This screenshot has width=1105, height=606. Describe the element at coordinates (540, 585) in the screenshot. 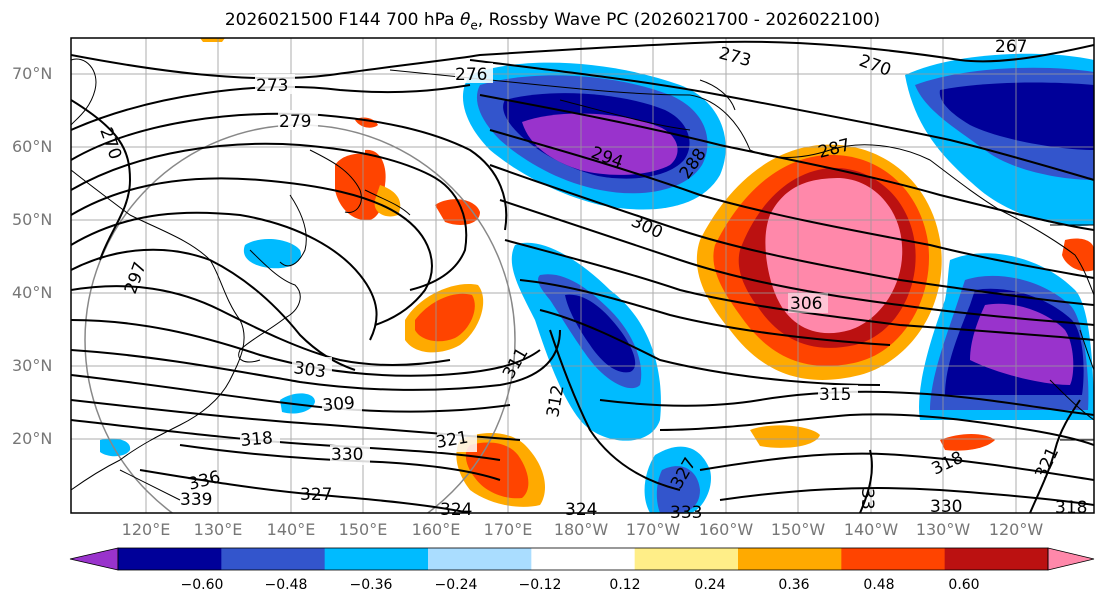

I see `colorbar-tick: −0.12` at that location.